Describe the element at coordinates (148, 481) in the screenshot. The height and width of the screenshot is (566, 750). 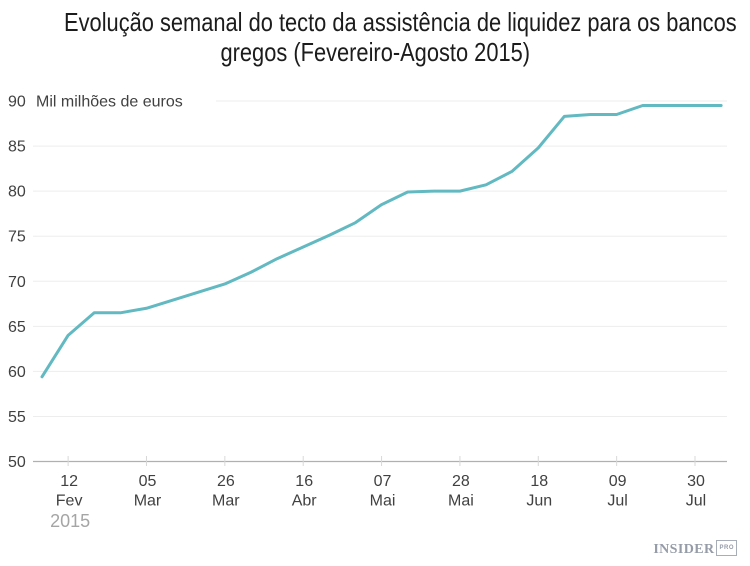
I see `x-tick-day: 05` at that location.